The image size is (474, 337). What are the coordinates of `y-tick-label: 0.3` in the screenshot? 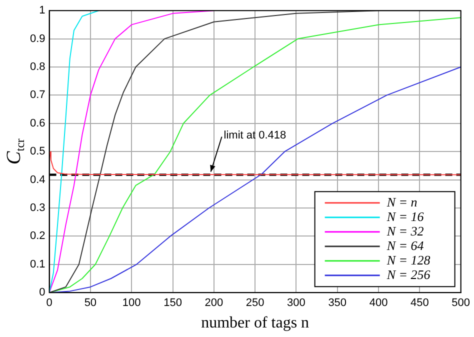 It's located at (38, 208).